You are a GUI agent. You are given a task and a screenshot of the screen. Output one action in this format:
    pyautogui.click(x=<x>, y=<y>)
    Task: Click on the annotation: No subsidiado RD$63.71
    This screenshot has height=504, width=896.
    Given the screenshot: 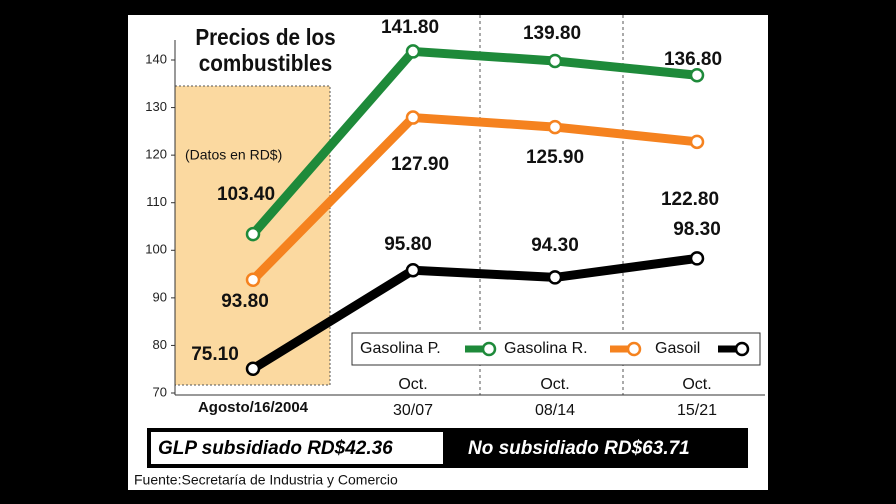 What is the action you would take?
    pyautogui.click(x=579, y=448)
    